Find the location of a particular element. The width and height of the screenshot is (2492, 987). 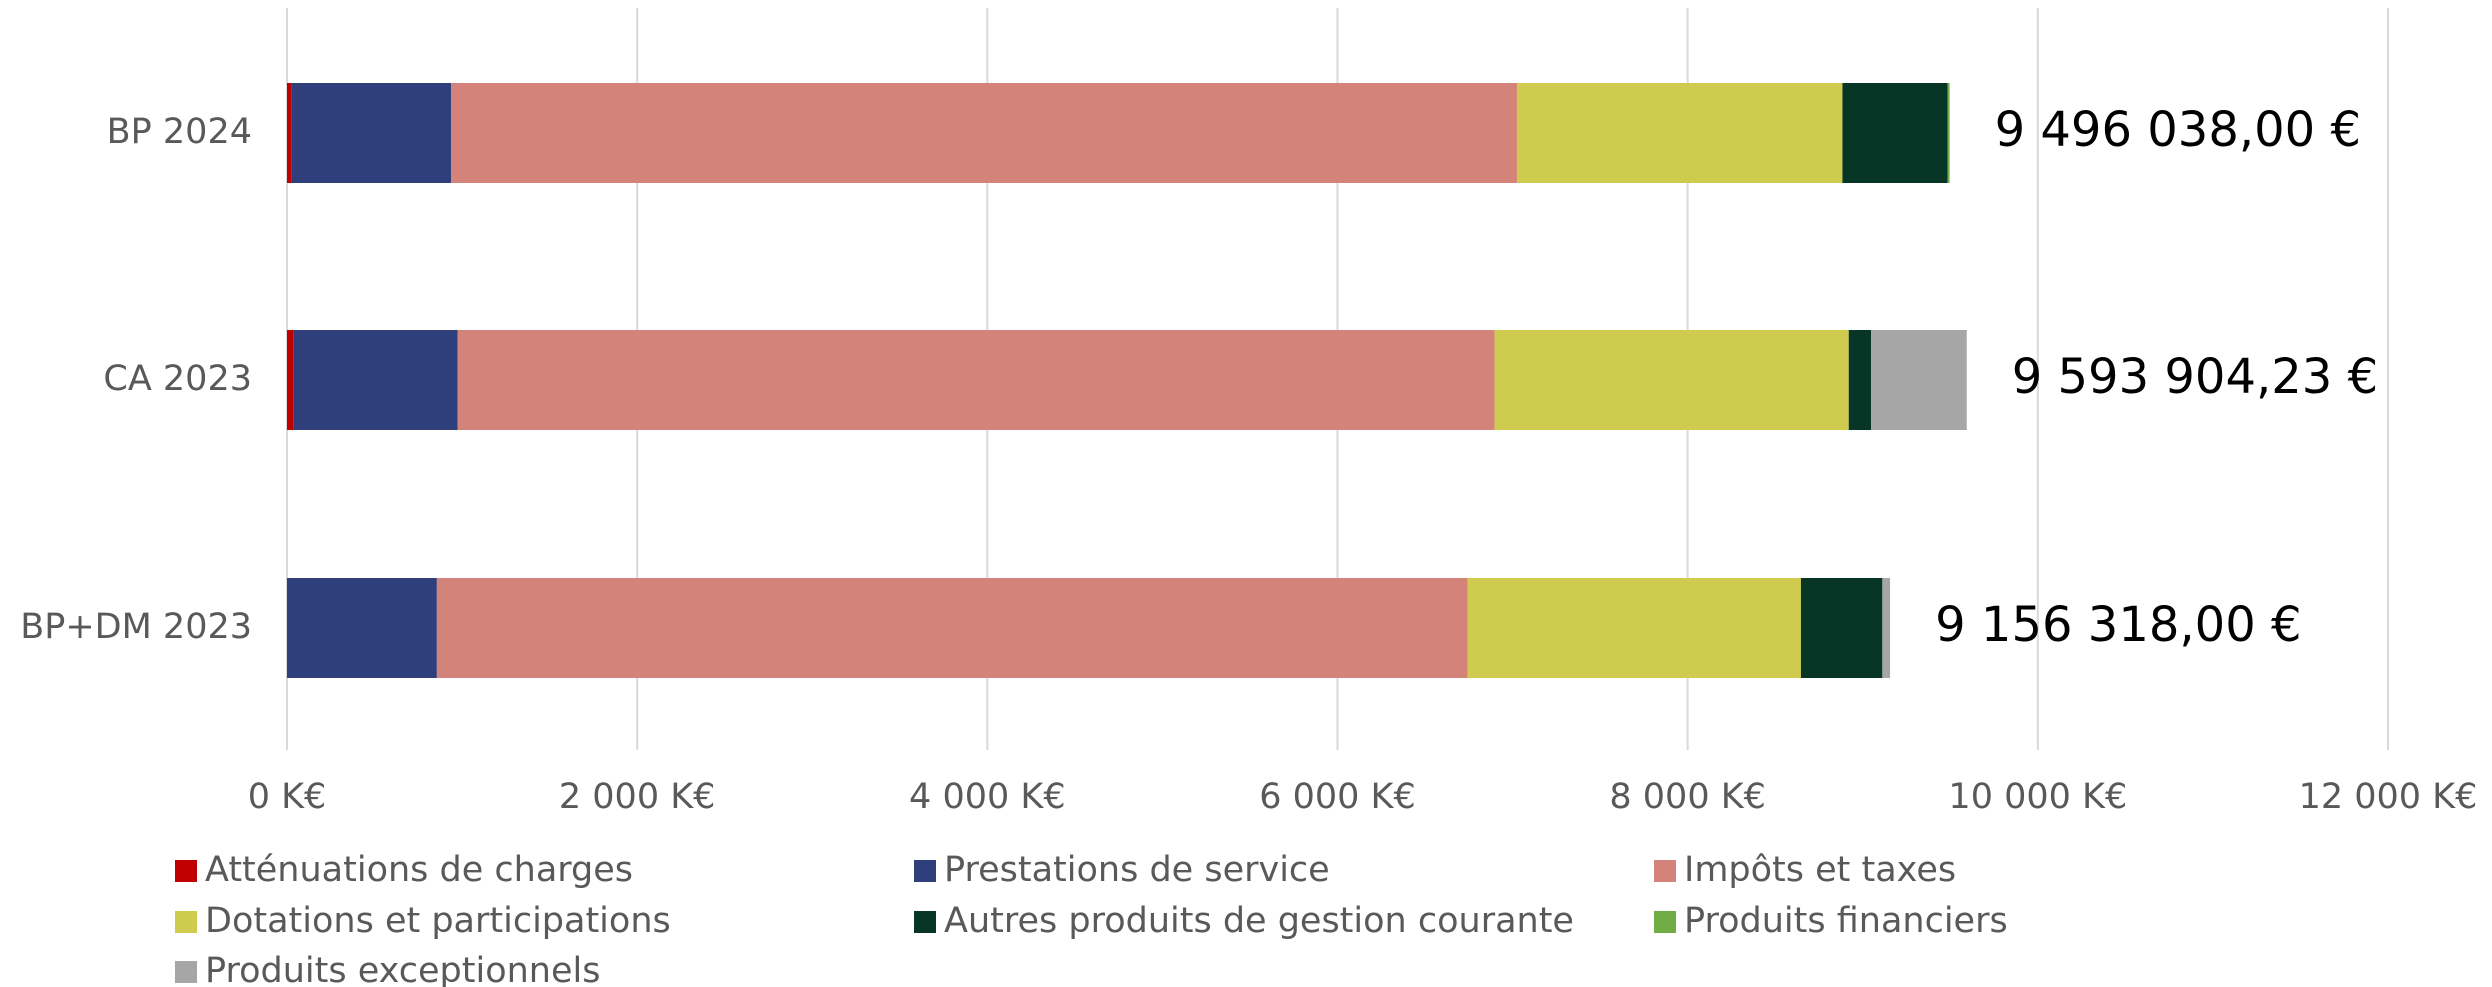

legend-label: Produits financiers is located at coordinates (1846, 921).